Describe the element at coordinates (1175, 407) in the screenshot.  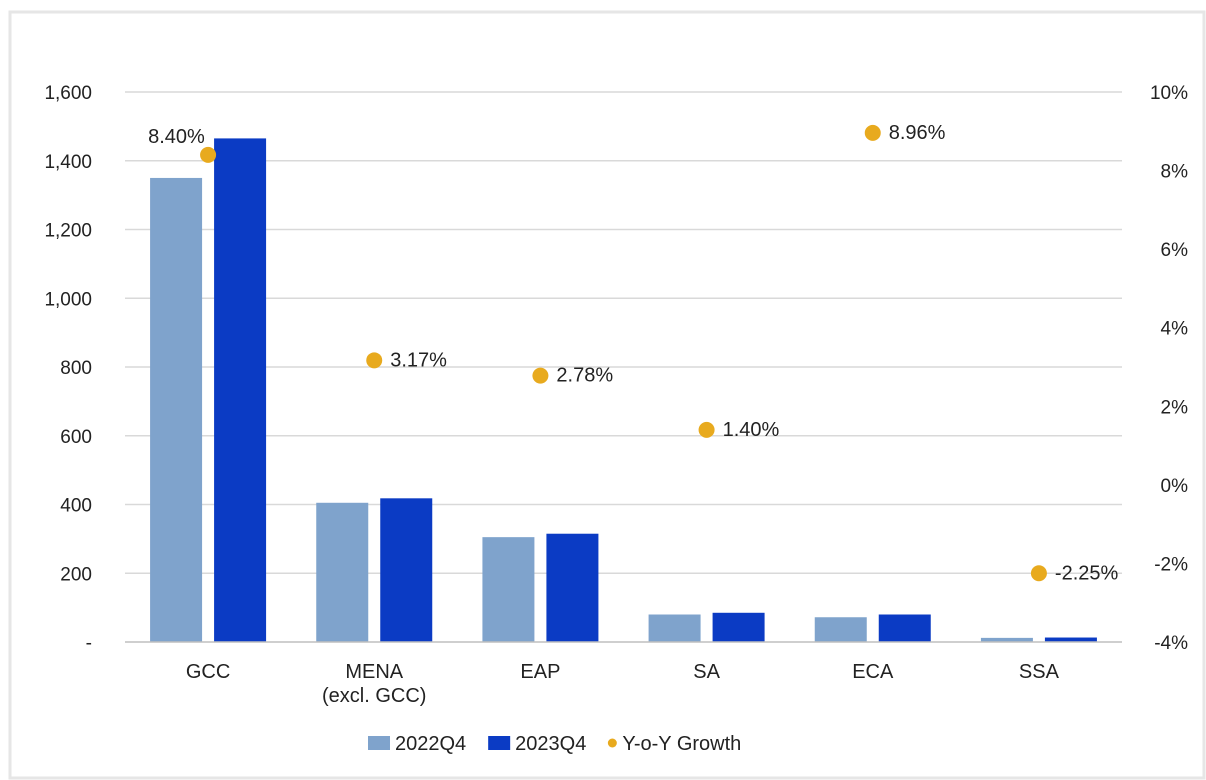
I see `right-tick-label: 2%` at that location.